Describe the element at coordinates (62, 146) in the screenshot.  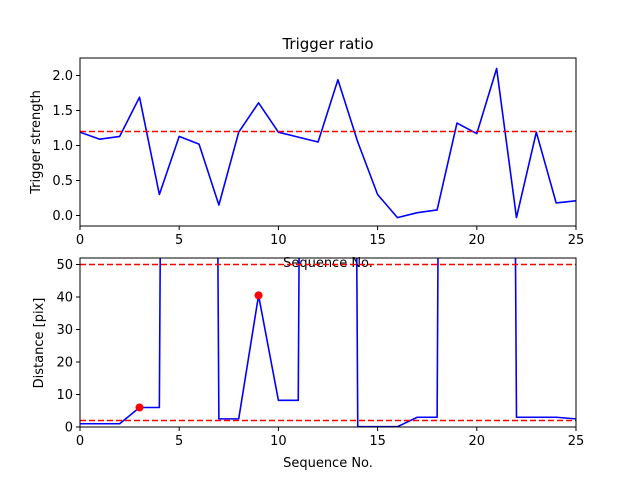
I see `y-tick-label: 1.0` at that location.